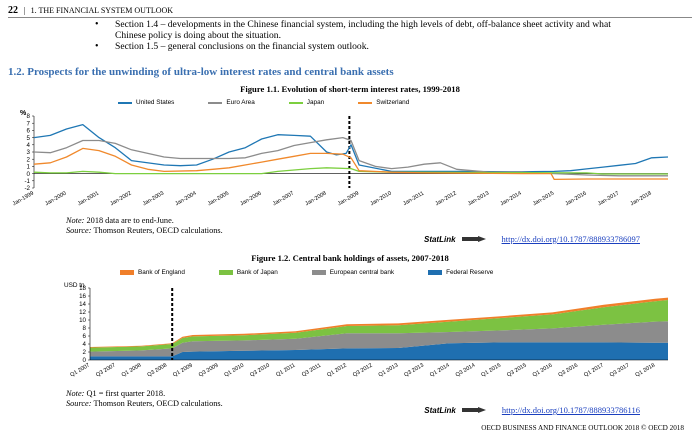 This screenshot has width=700, height=440. I want to click on legend-label: Euro Area, so click(240, 102).